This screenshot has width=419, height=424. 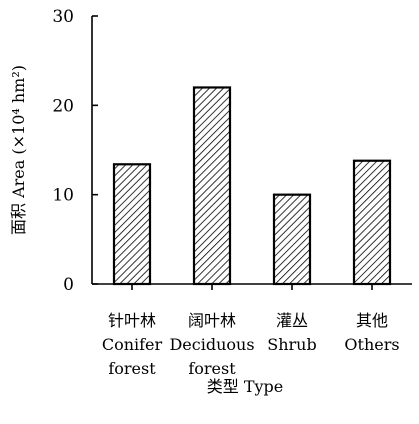 What do you see at coordinates (291, 344) in the screenshot?
I see `category-label: Shrub` at bounding box center [291, 344].